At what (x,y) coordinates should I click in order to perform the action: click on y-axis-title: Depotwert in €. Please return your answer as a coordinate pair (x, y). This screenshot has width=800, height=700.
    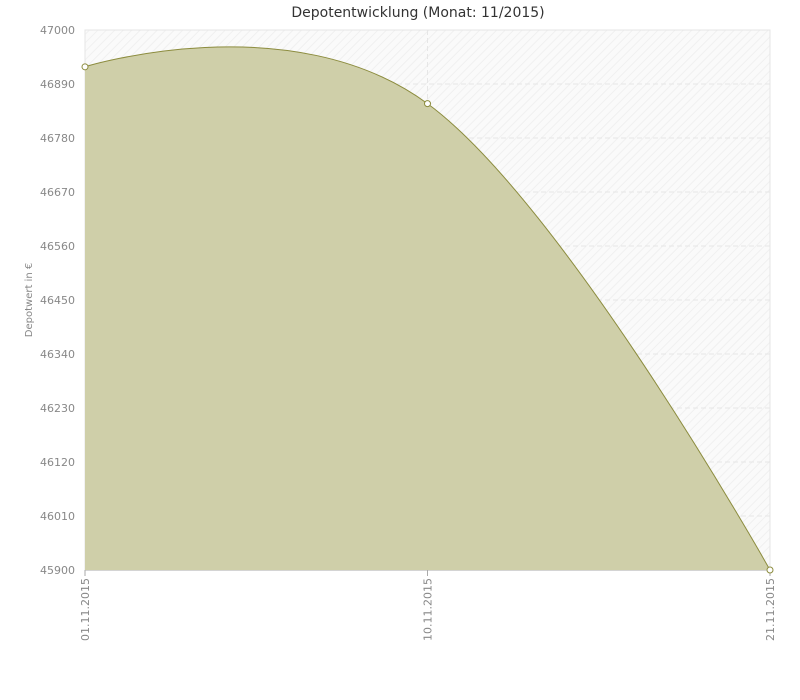
    Looking at the image, I should click on (29, 300).